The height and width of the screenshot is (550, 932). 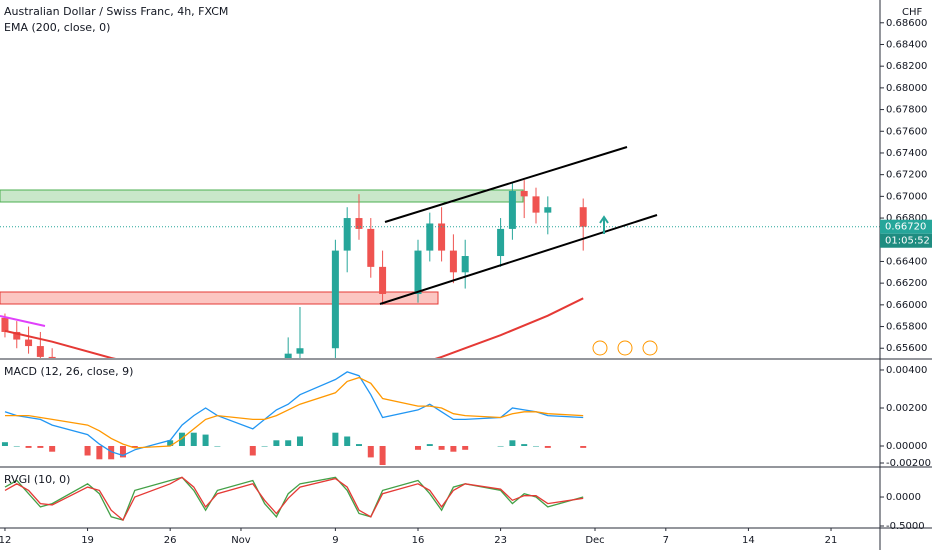 What do you see at coordinates (906, 446) in the screenshot?
I see `y-tick-label: 0.00000` at bounding box center [906, 446].